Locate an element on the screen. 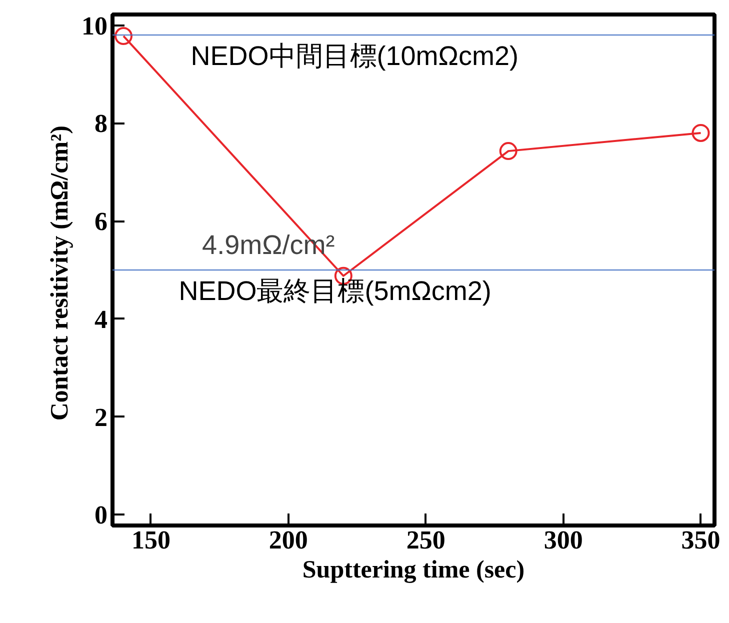 This screenshot has width=729, height=623. y-tick-label: 8 is located at coordinates (101, 123).